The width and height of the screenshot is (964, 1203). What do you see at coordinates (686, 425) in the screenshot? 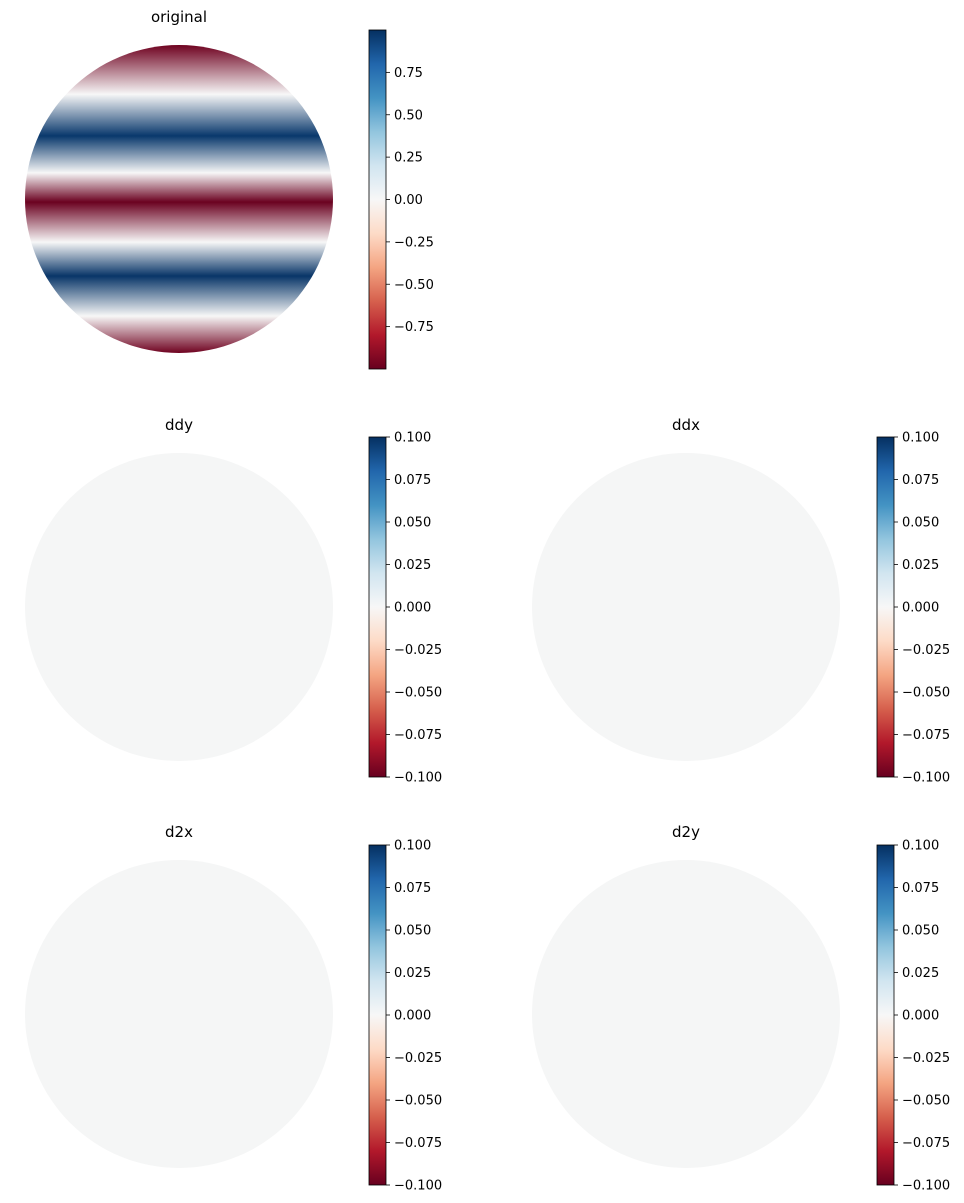
I see `panel-title: ddx` at bounding box center [686, 425].